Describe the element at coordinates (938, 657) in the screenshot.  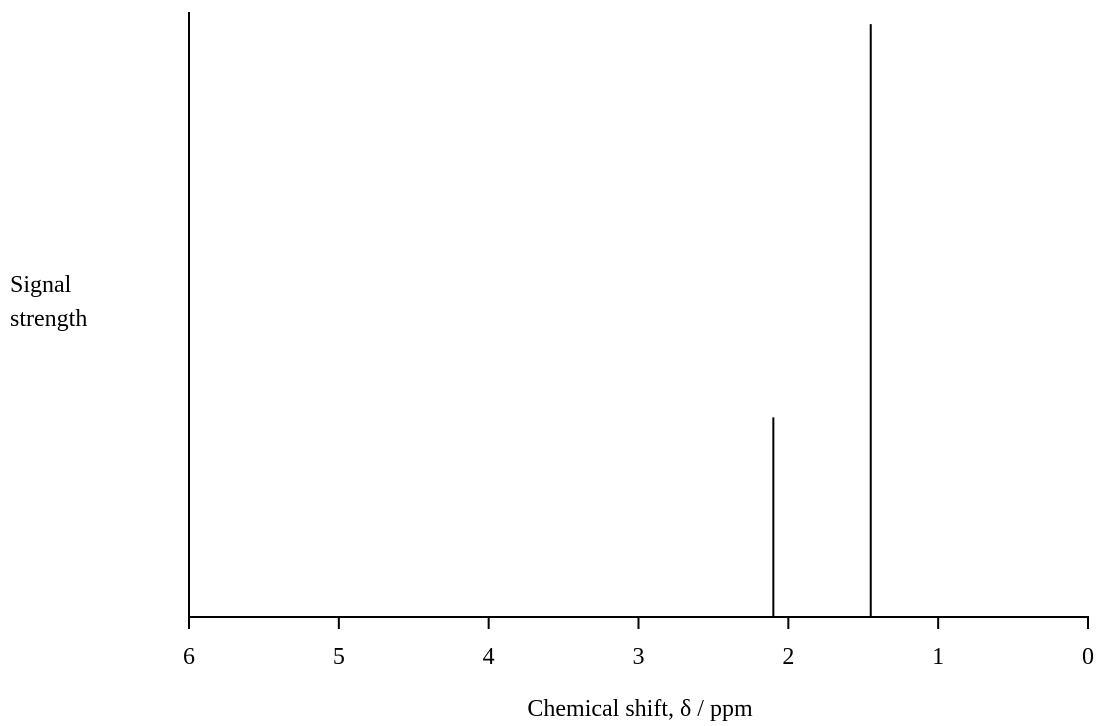
I see `x-tick-label: 1` at that location.